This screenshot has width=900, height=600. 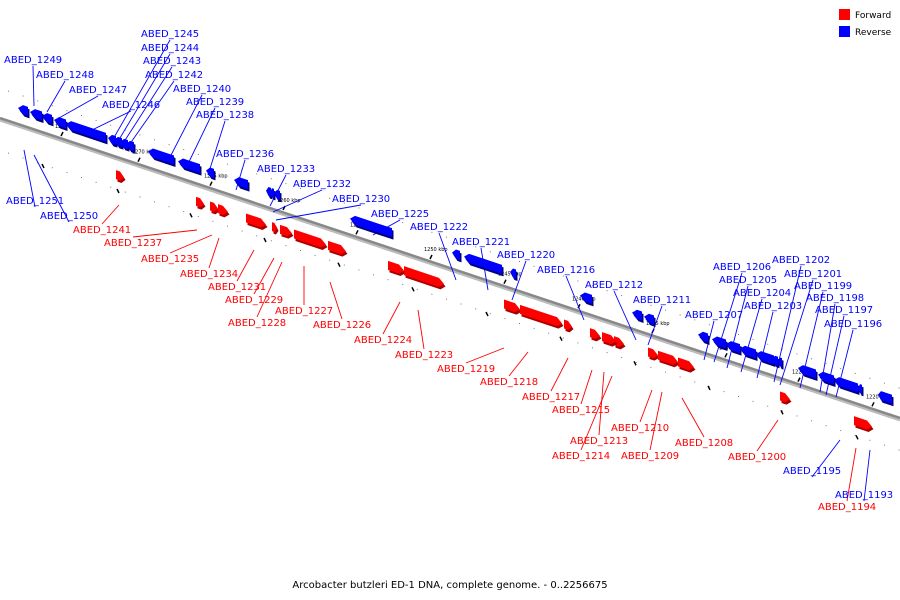 I want to click on gene-label-abed_1247: ABED_1247, so click(x=98, y=90).